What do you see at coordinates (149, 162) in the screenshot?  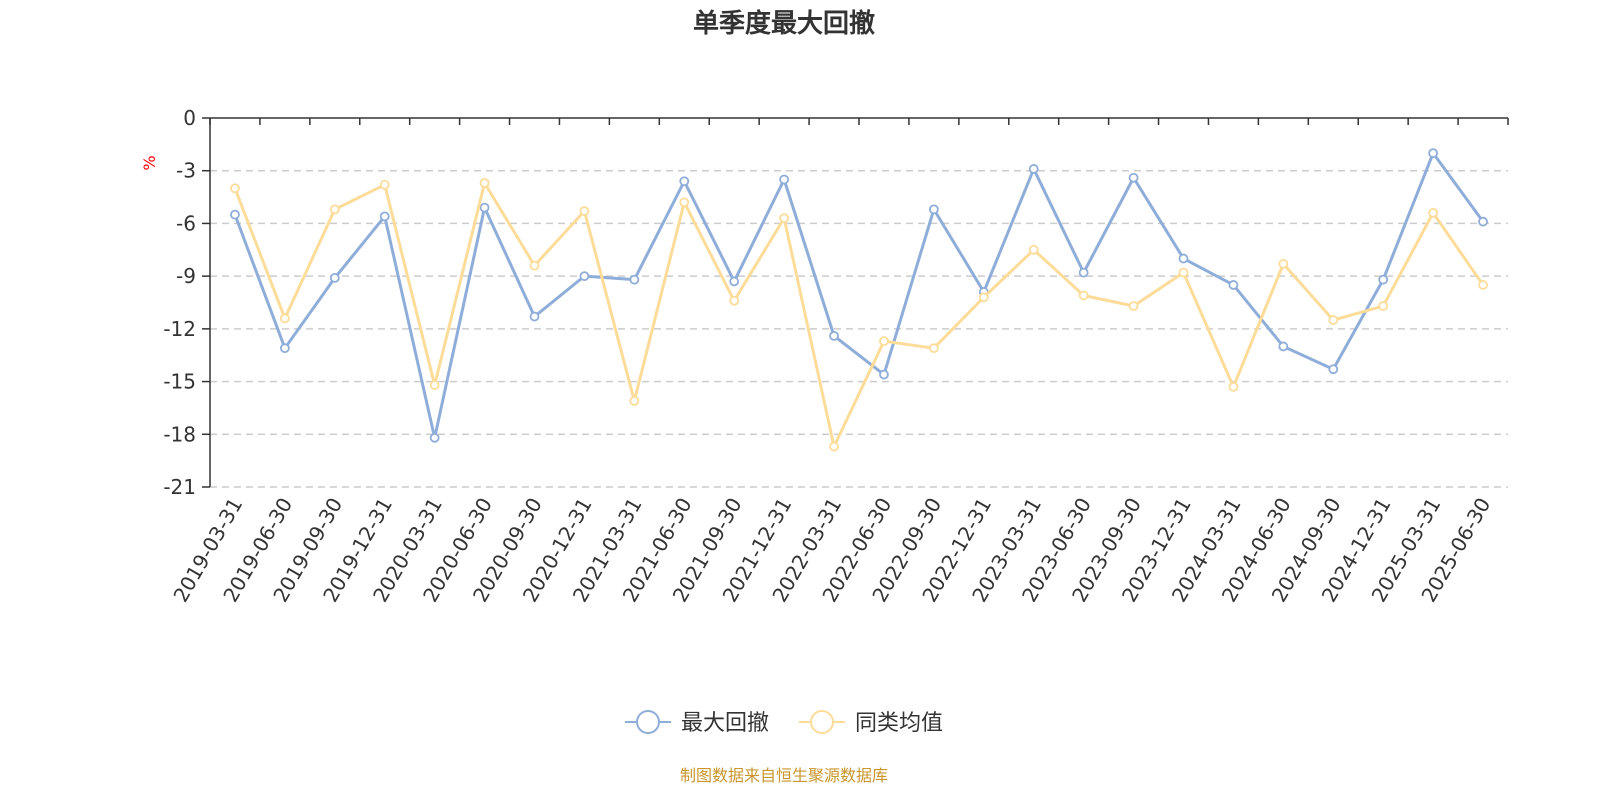 I see `y-axis-label: %` at bounding box center [149, 162].